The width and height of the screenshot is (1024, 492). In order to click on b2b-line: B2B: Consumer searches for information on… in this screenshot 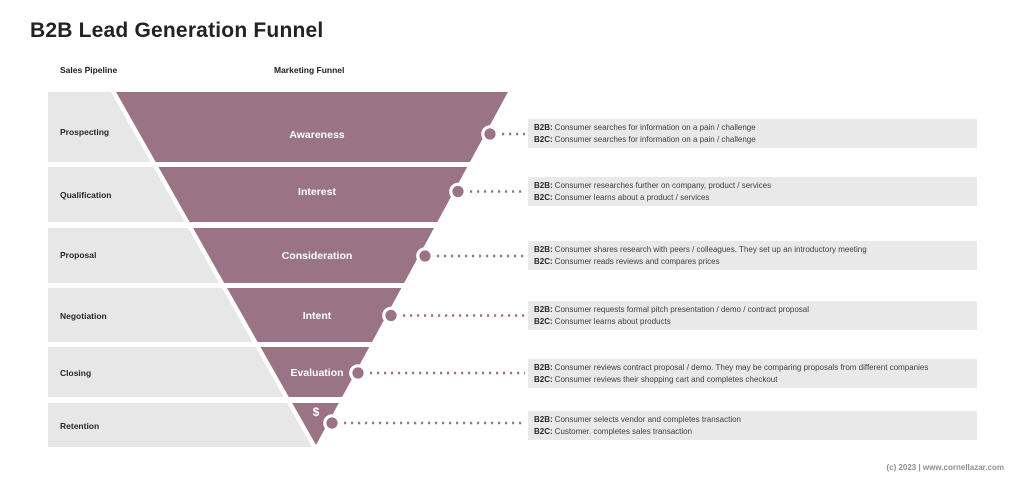, I will do `click(755, 128)`.